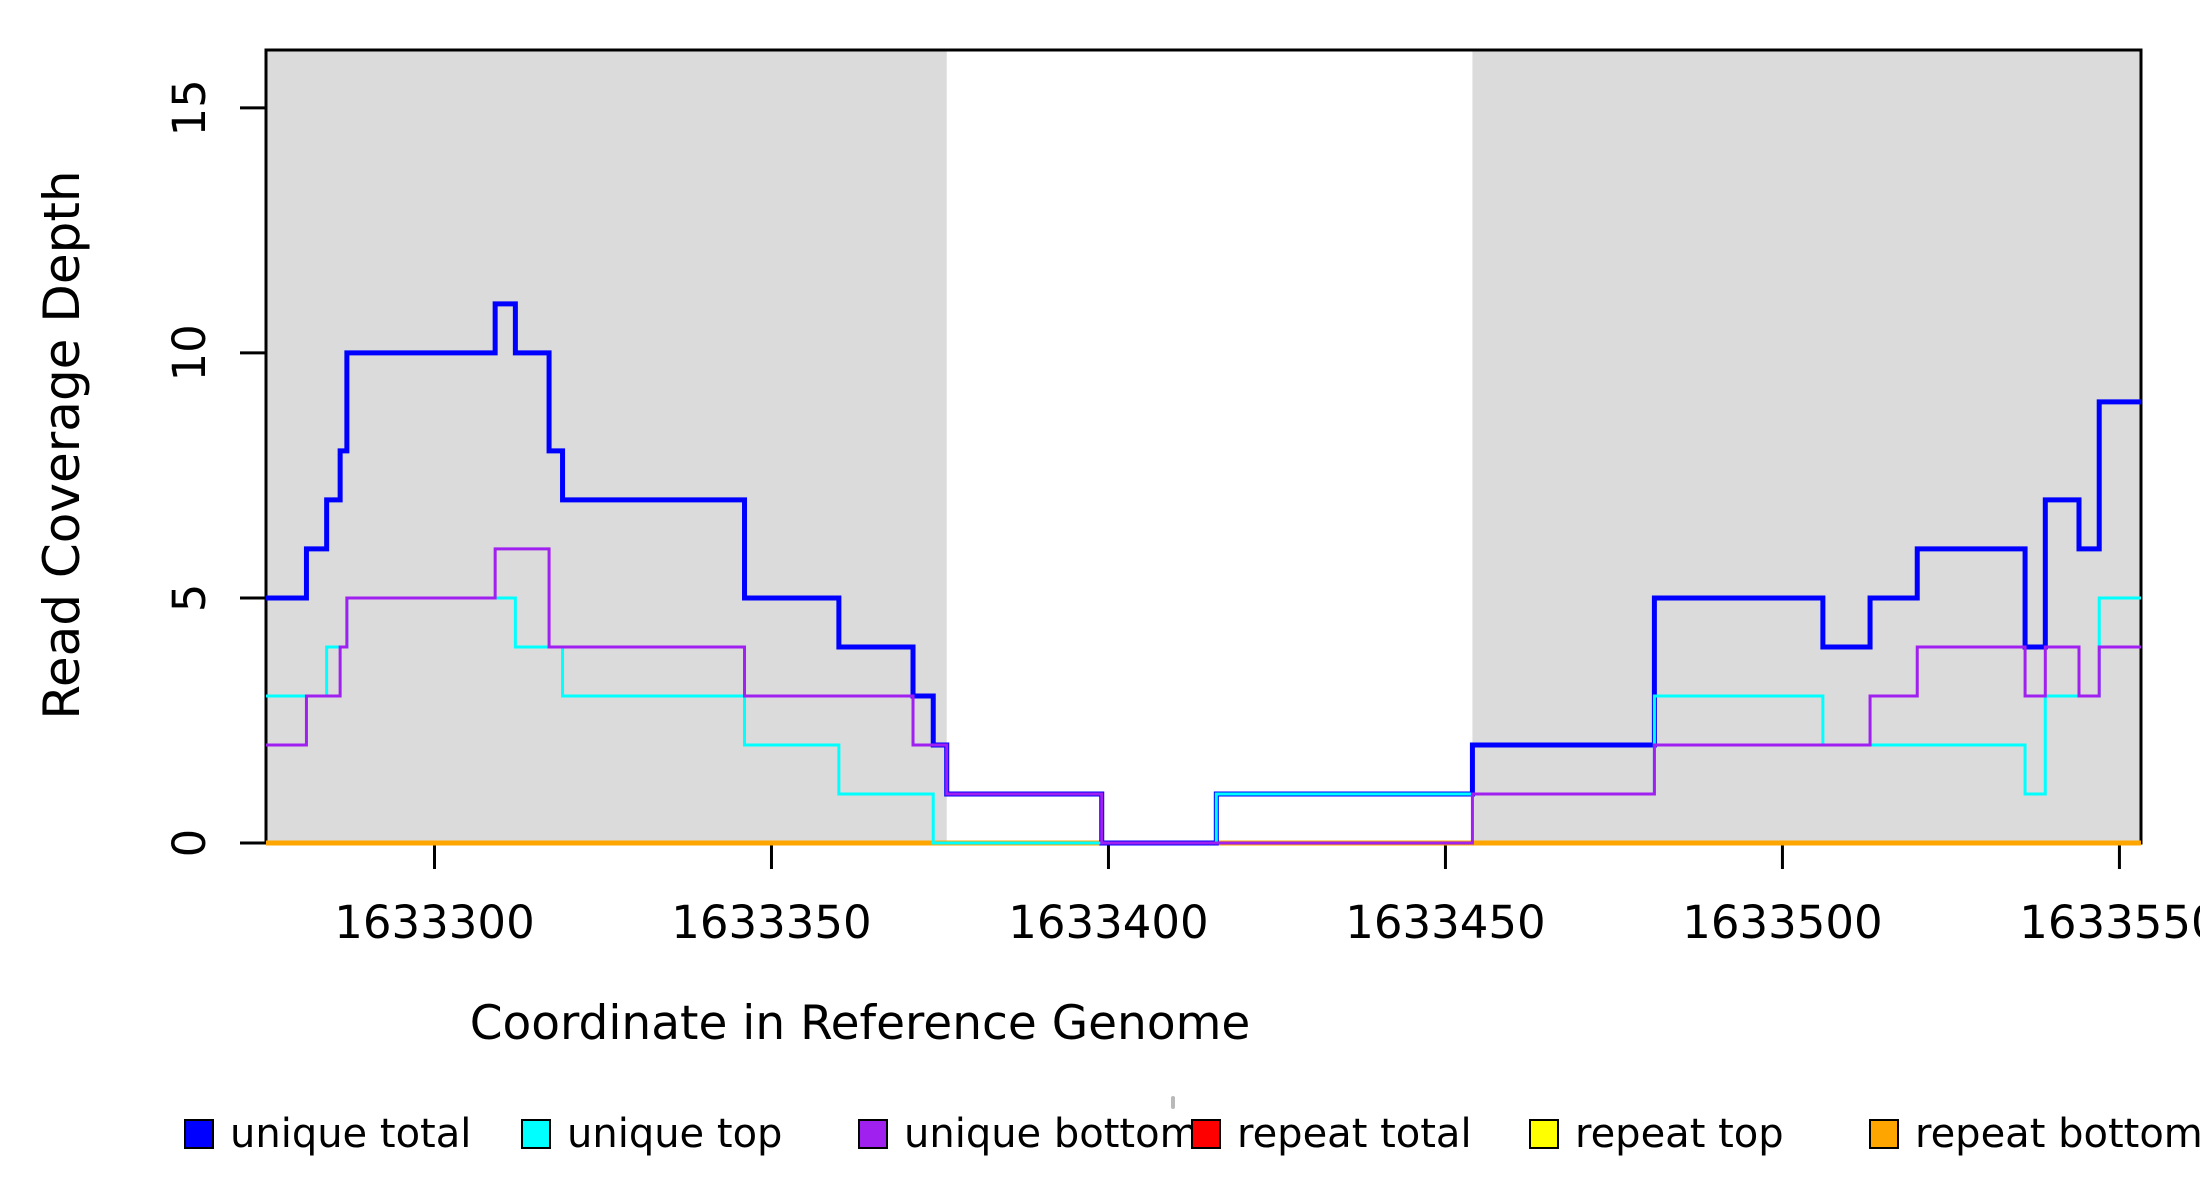  Describe the element at coordinates (1354, 1134) in the screenshot. I see `legend-label: repeat total` at that location.